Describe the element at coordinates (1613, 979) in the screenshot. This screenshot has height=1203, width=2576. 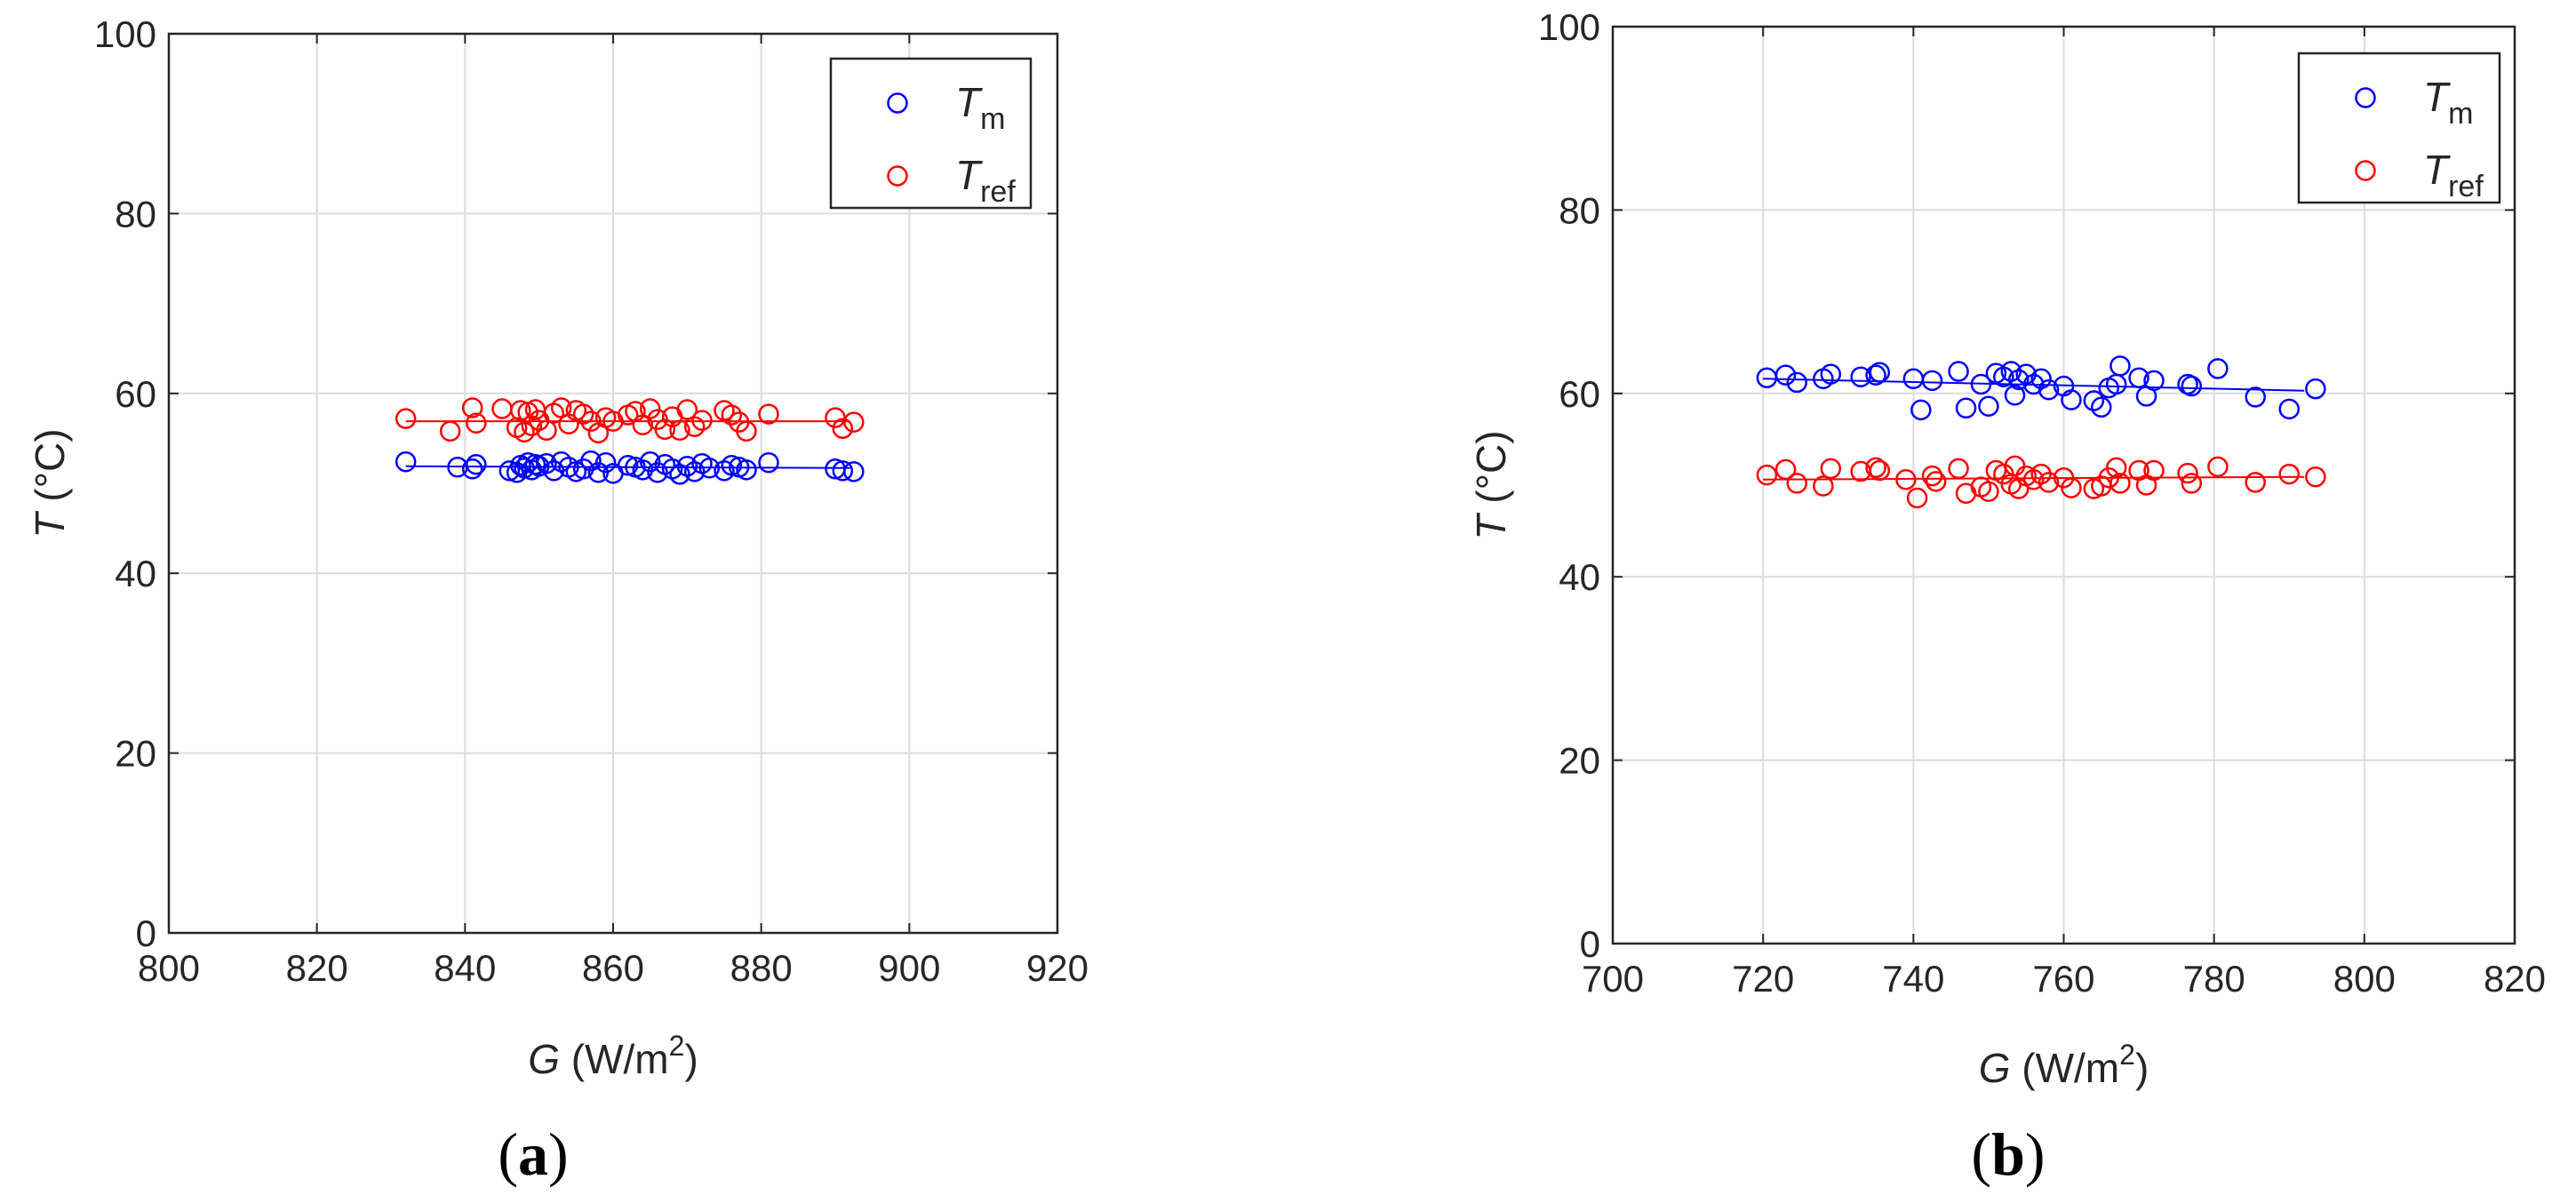
I see `x-tick-label: 700` at that location.